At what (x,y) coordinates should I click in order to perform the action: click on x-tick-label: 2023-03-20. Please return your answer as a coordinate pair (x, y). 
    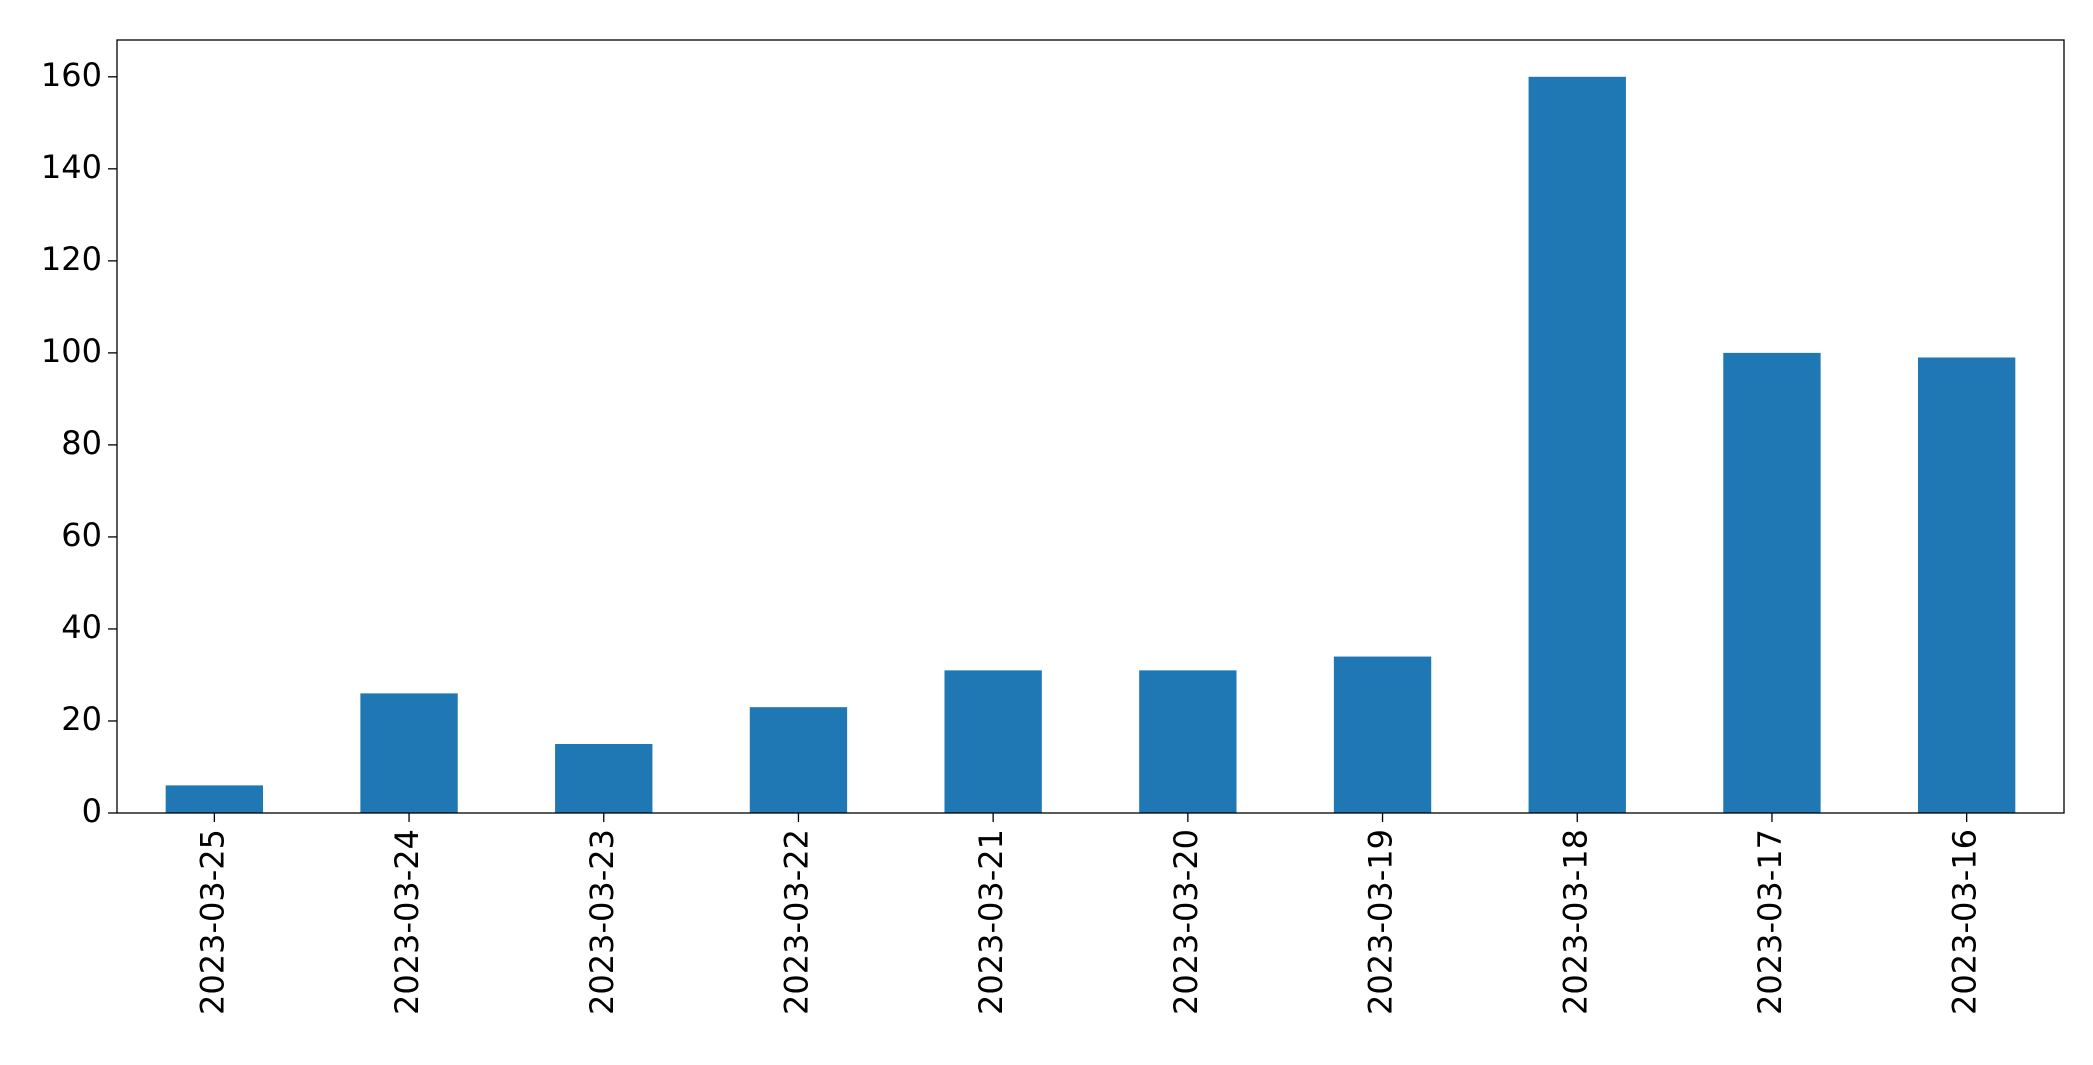
    Looking at the image, I should click on (1186, 922).